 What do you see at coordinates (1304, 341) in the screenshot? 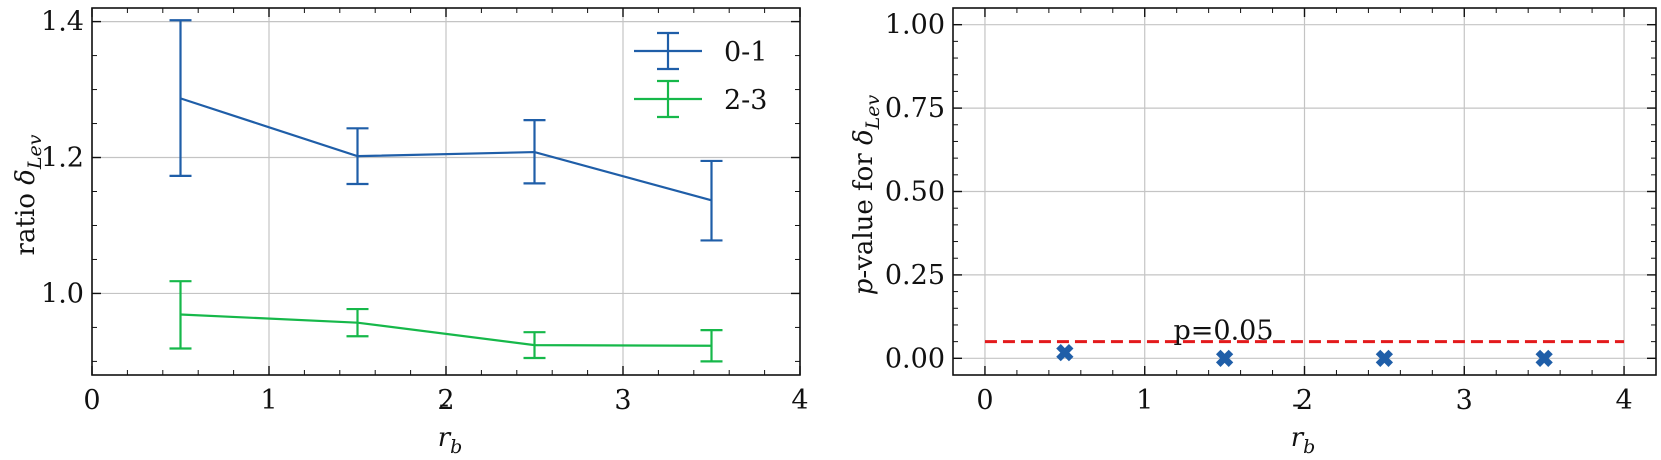
I see `right-plot-area: p=0.05` at bounding box center [1304, 341].